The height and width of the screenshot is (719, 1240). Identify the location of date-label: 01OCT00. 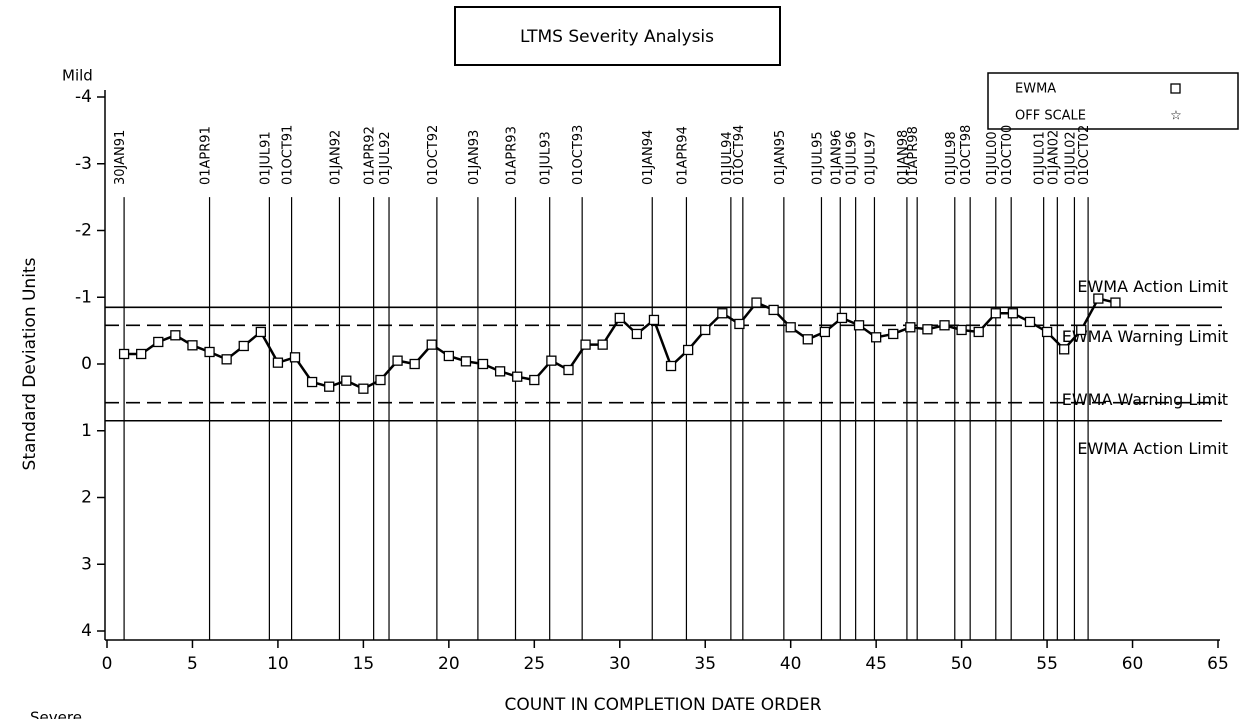
(1007, 155).